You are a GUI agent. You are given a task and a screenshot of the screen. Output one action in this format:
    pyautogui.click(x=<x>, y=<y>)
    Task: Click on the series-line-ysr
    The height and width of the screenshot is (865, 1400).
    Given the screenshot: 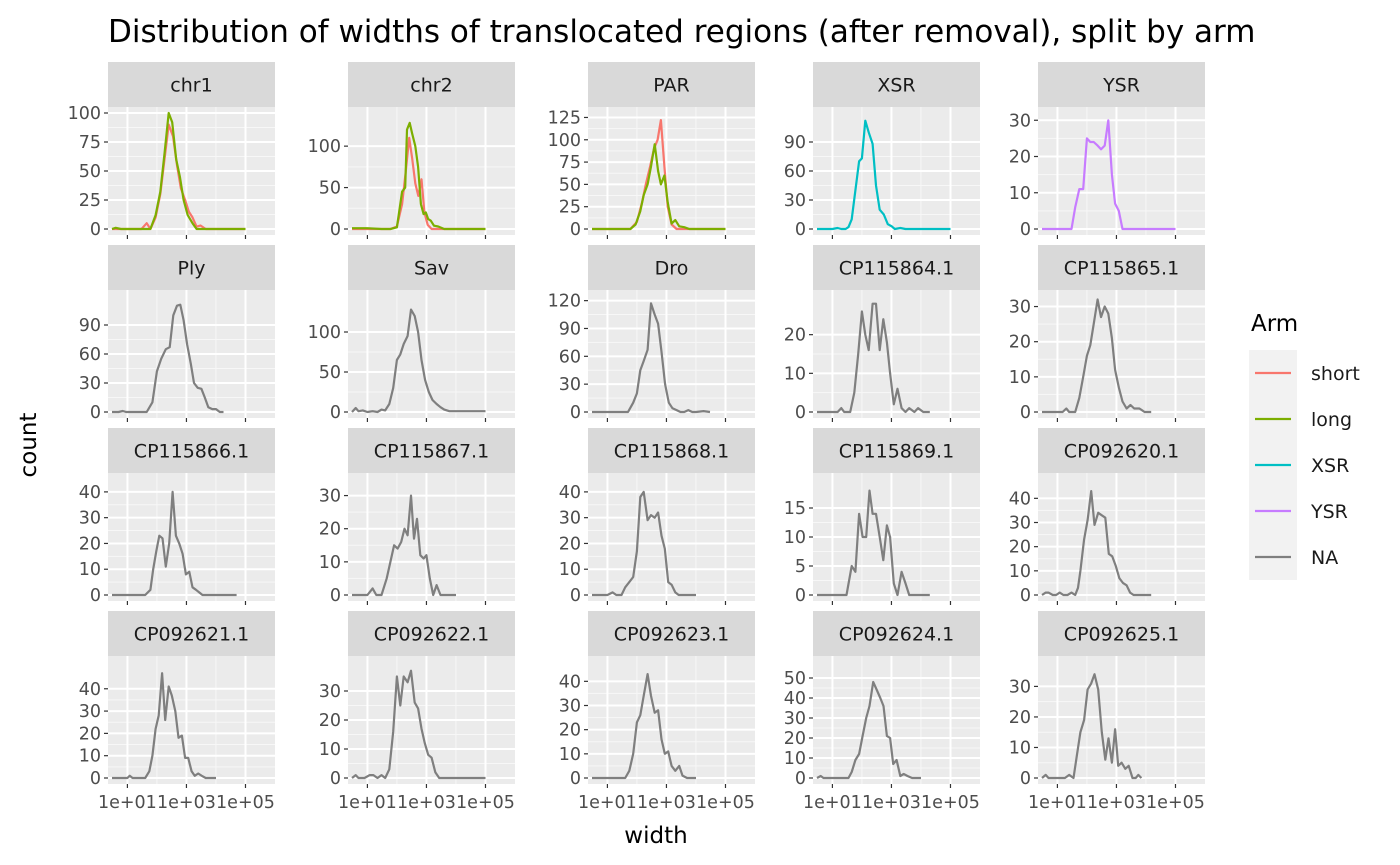 What is the action you would take?
    pyautogui.click(x=1109, y=175)
    